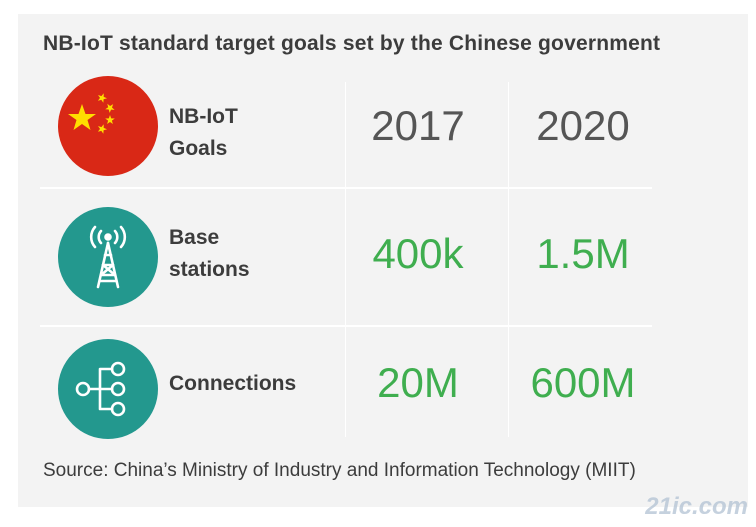 The height and width of the screenshot is (527, 756). What do you see at coordinates (108, 126) in the screenshot?
I see `china-flag-icon` at bounding box center [108, 126].